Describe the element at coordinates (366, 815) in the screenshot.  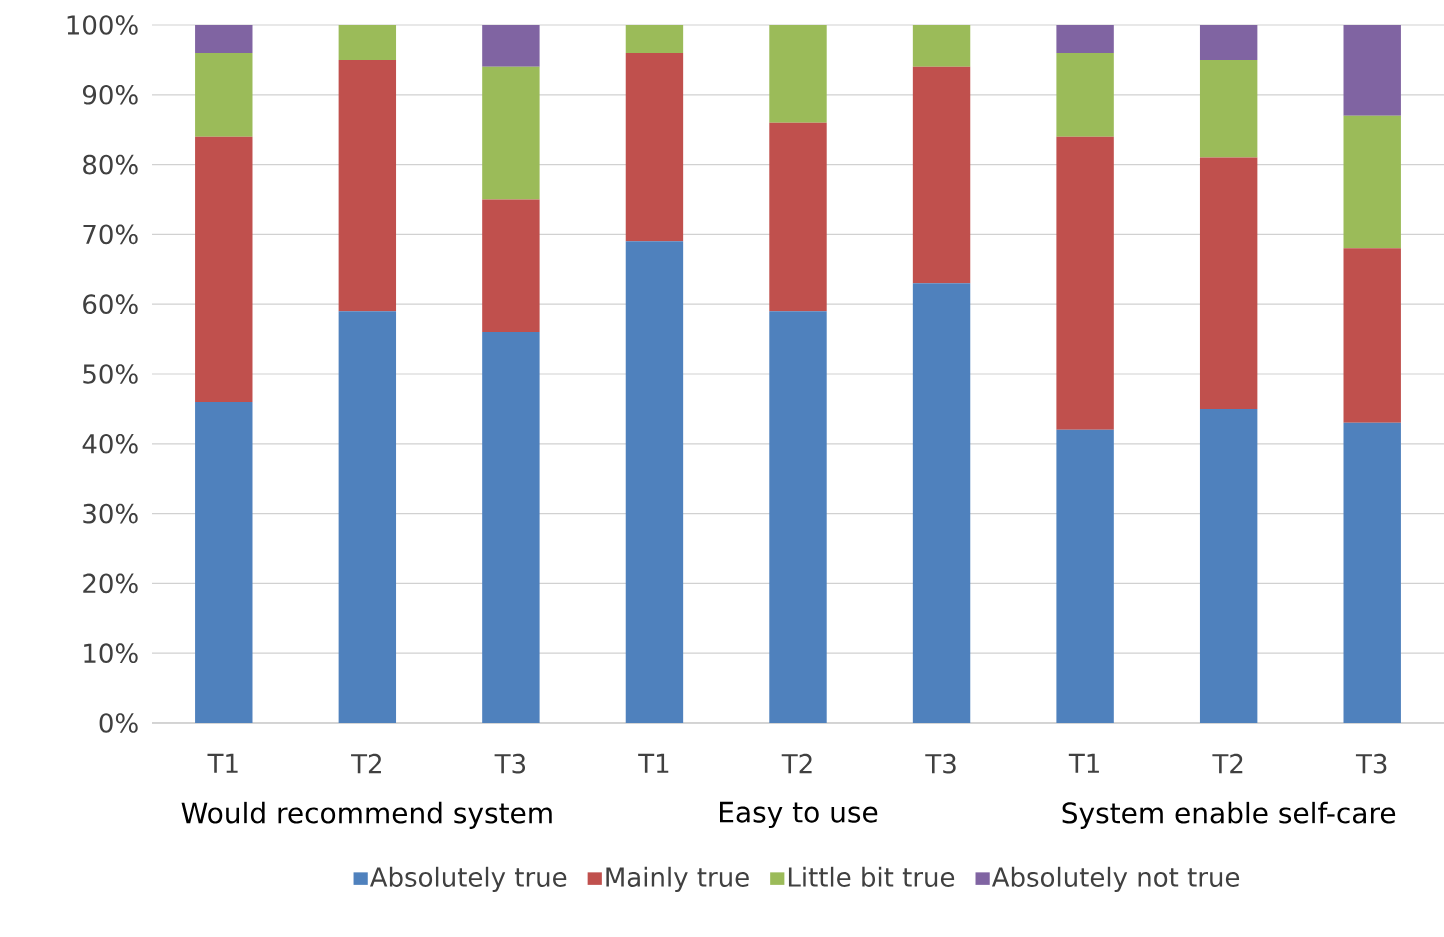
I see `text: Would recommend system` at that location.